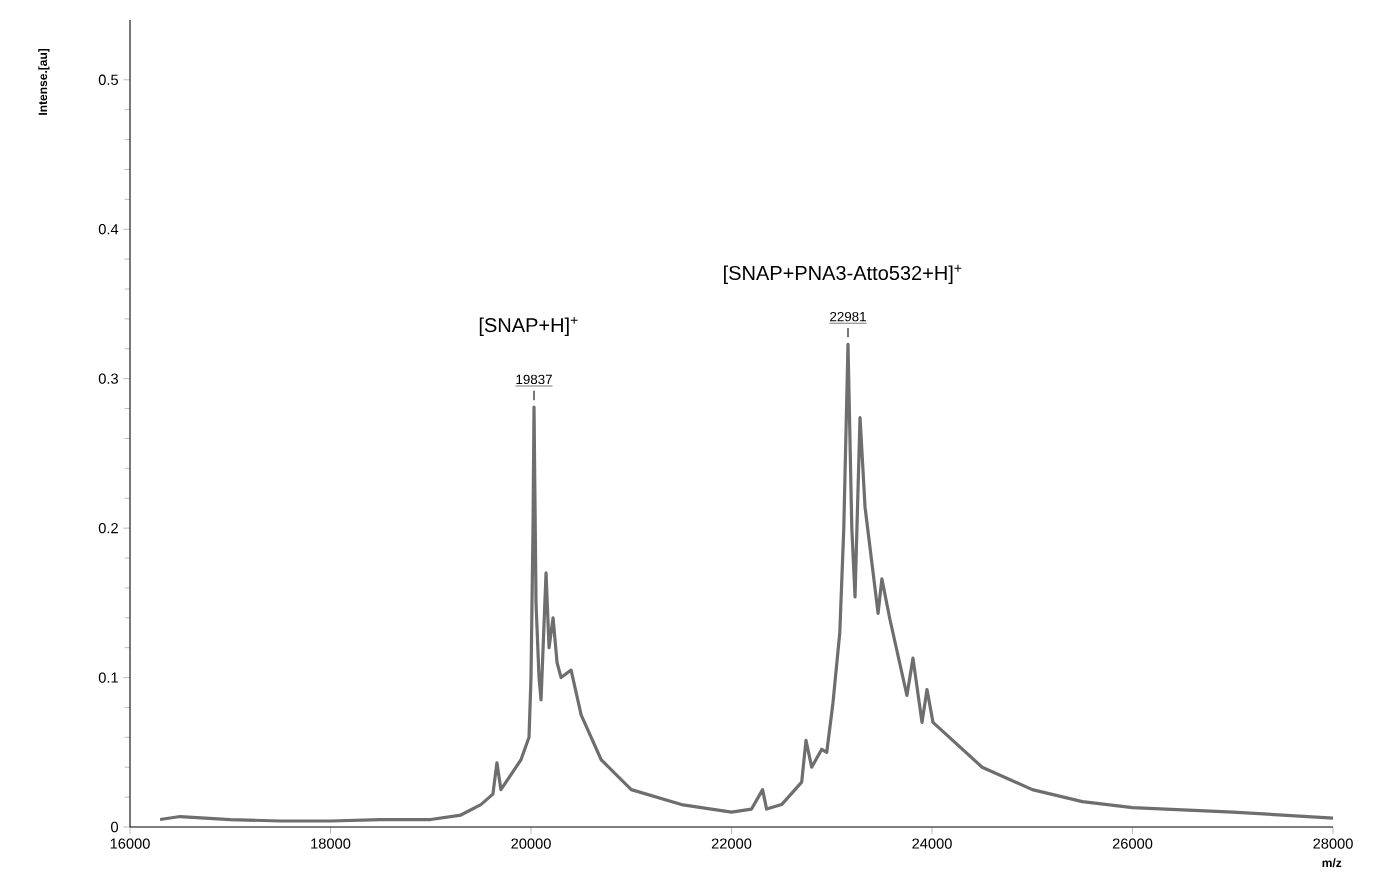 The width and height of the screenshot is (1377, 882). What do you see at coordinates (534, 379) in the screenshot?
I see `annotation: 19837` at bounding box center [534, 379].